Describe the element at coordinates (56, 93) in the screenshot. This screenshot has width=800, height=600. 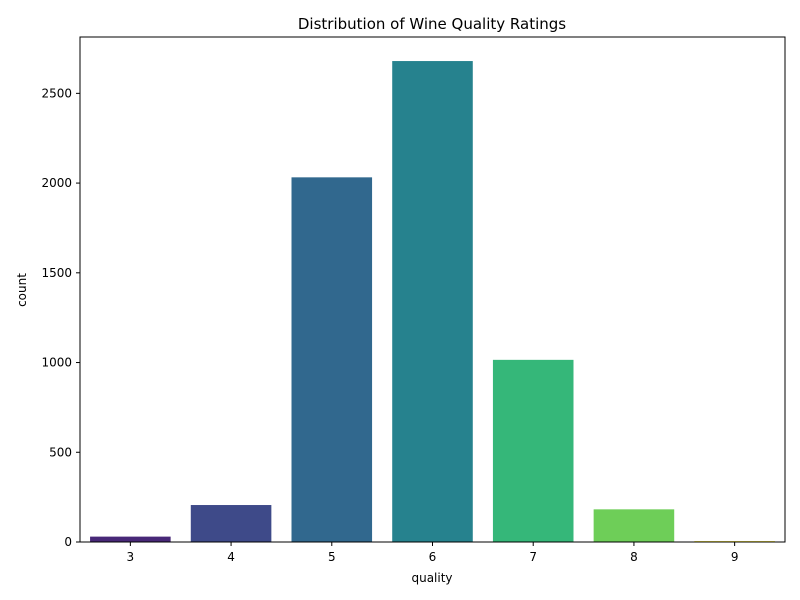
I see `y-tick-label: 2500` at that location.